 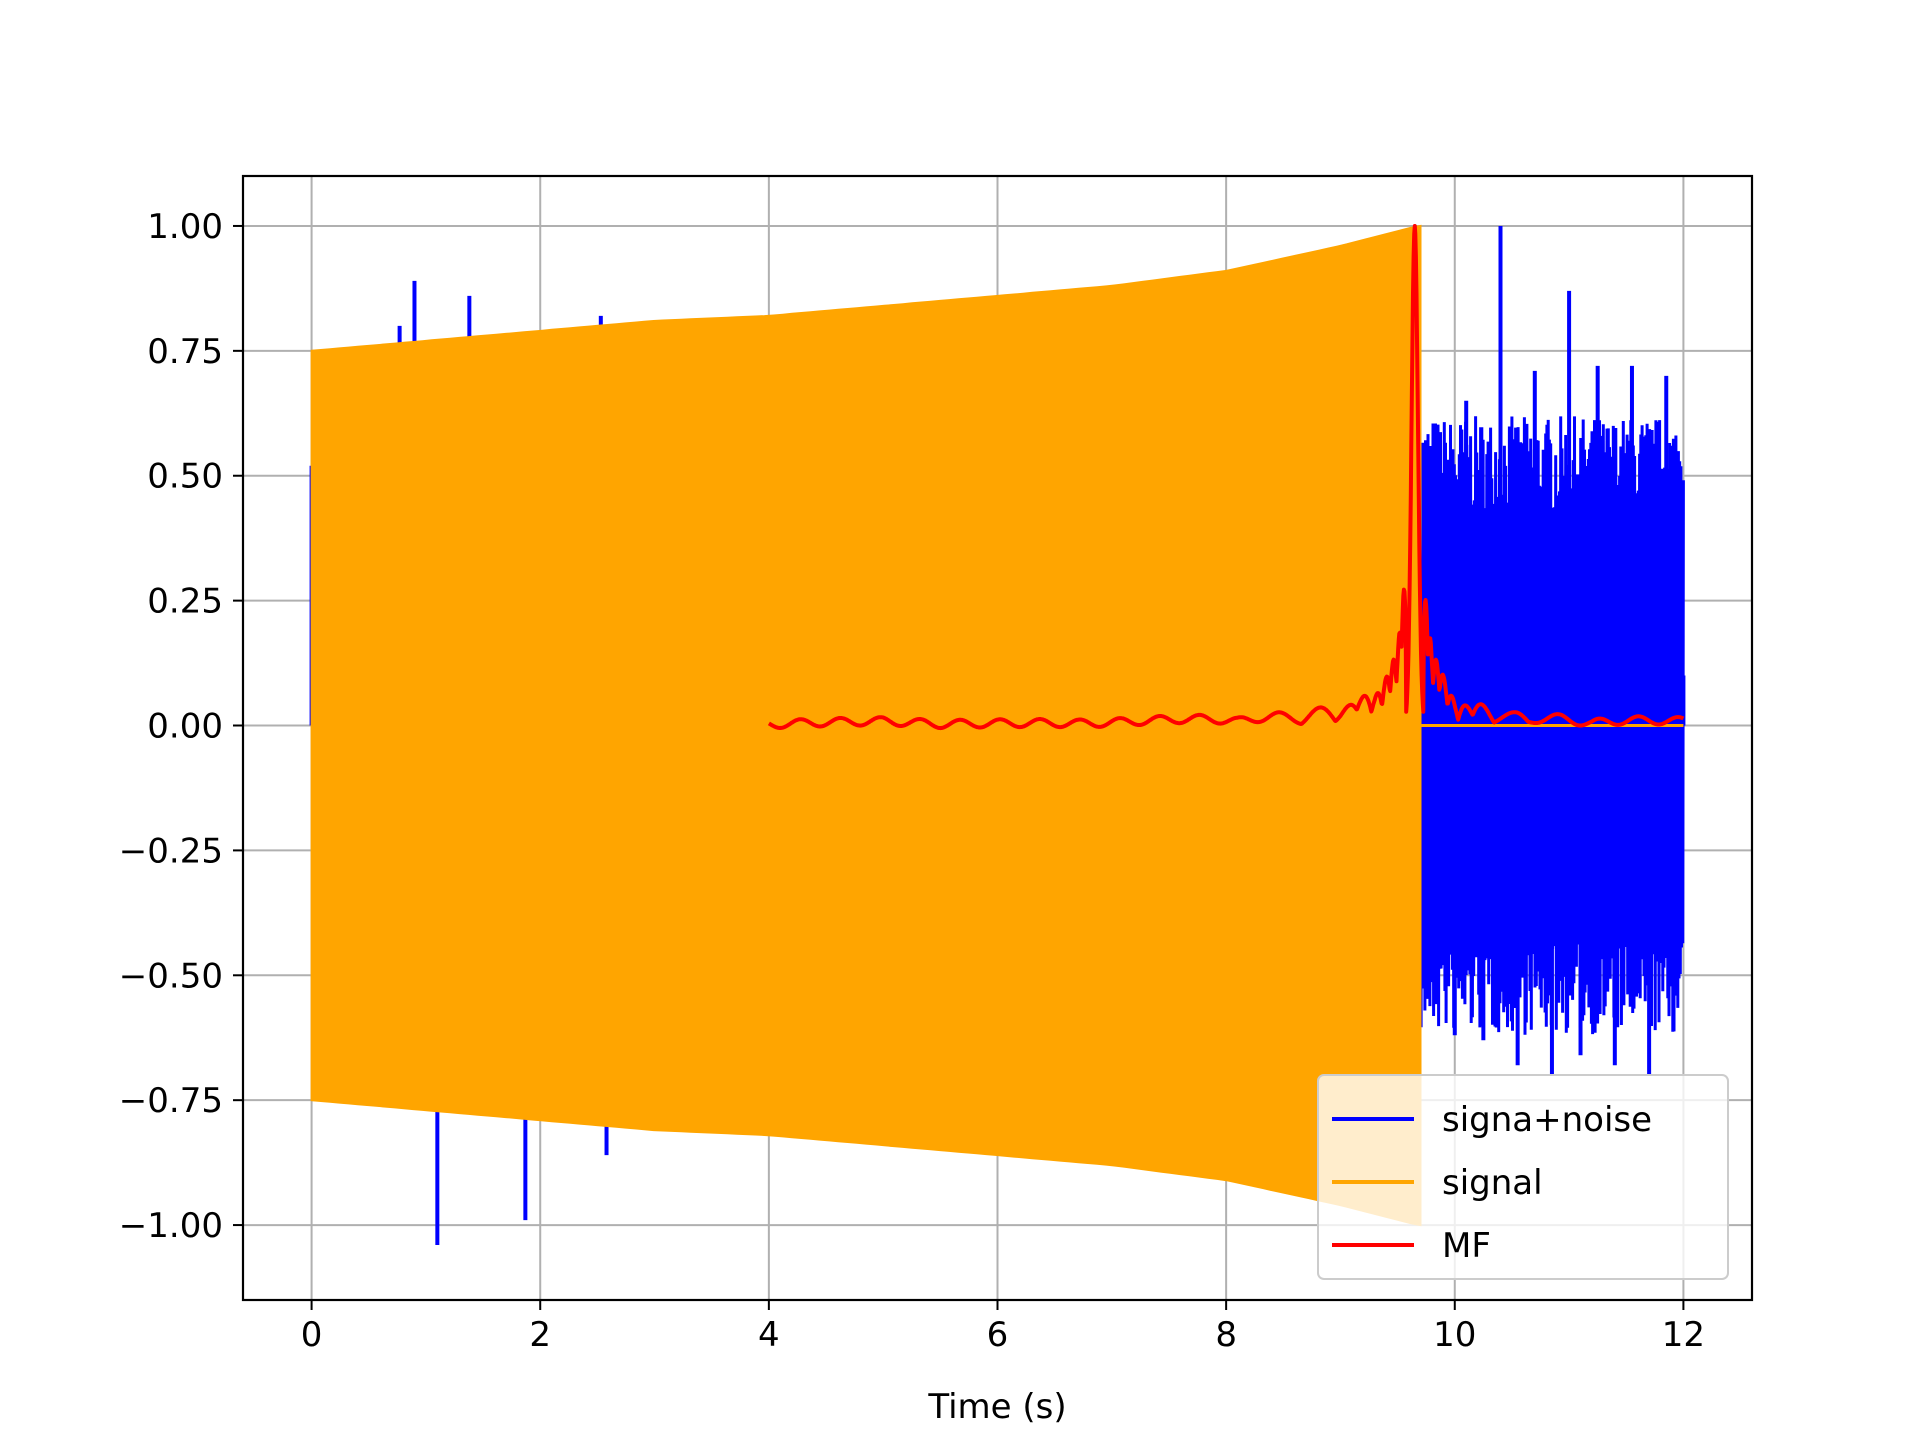 I want to click on y-tick-label: 1.00, so click(x=185, y=227).